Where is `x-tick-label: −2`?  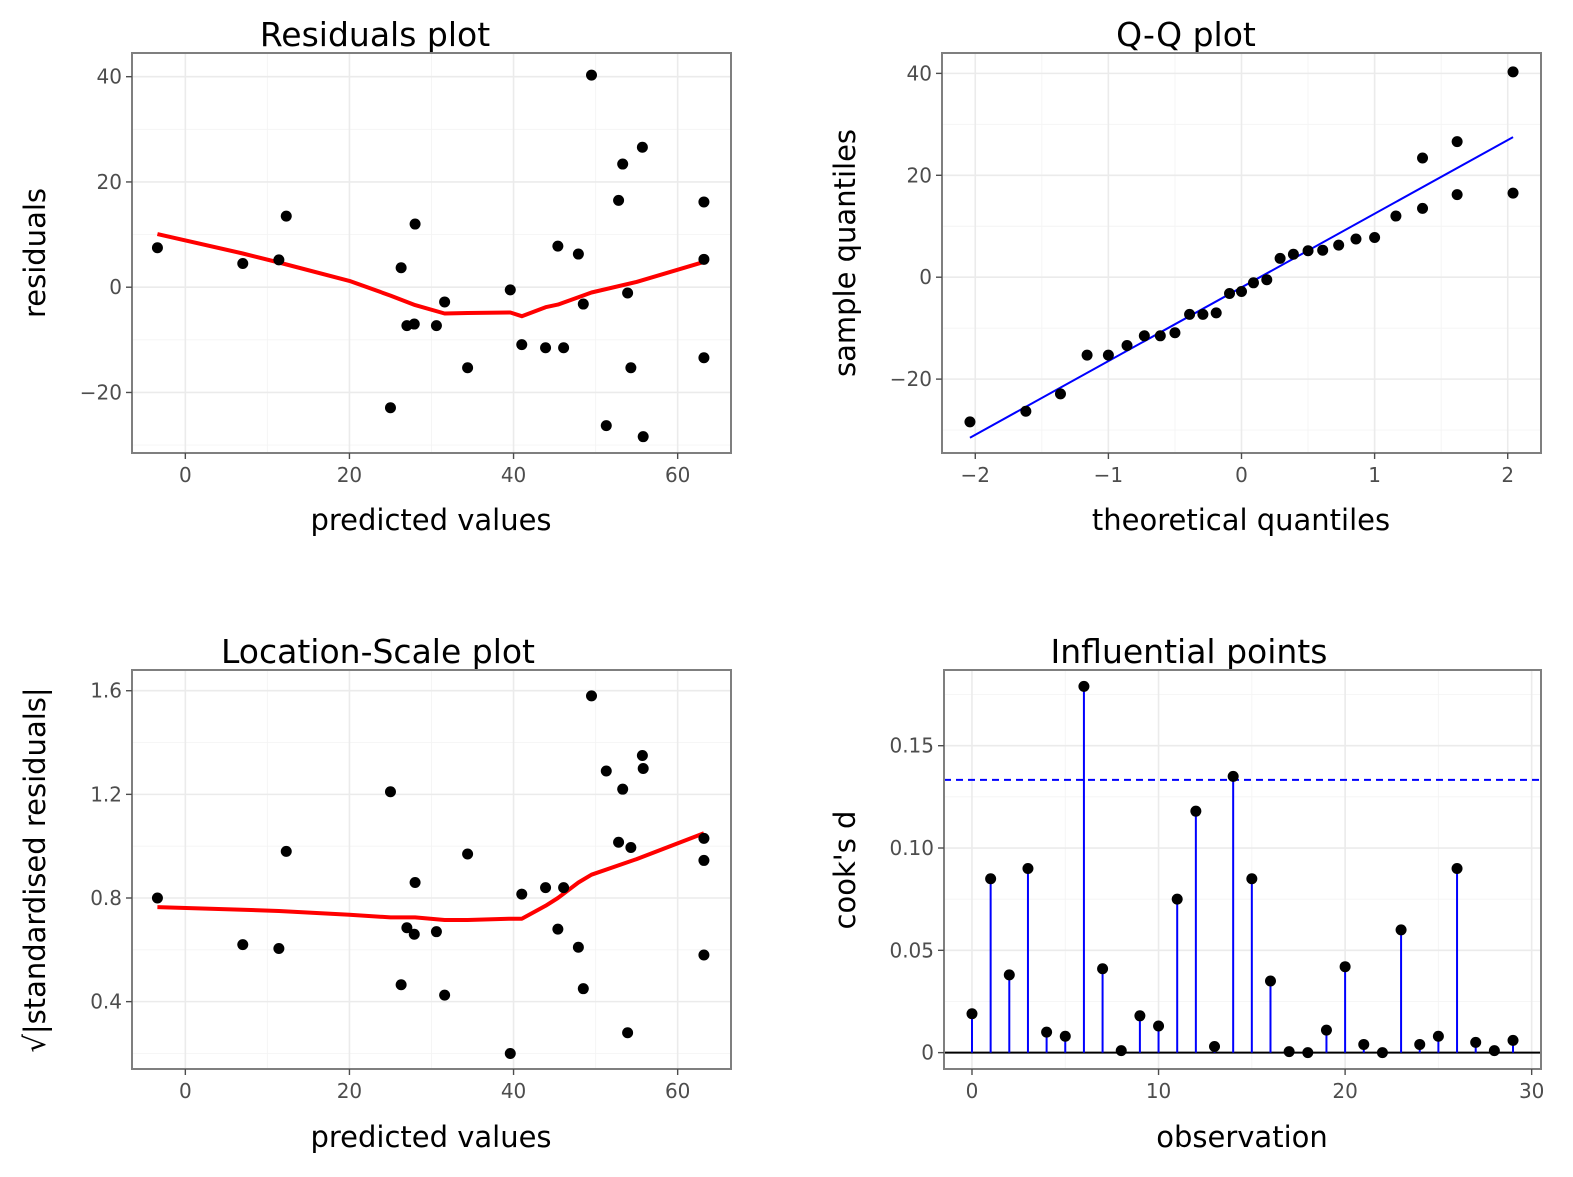 x-tick-label: −2 is located at coordinates (975, 475).